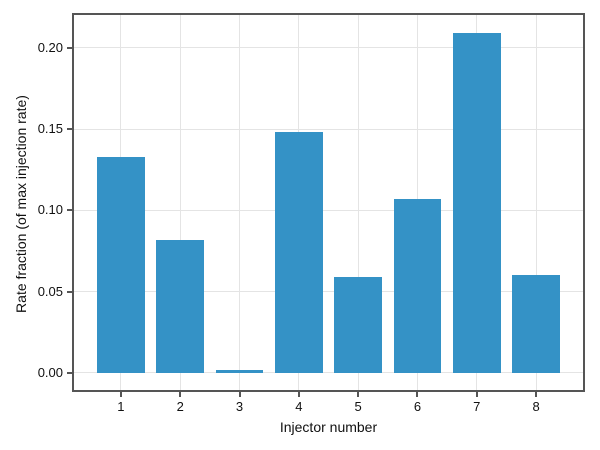  What do you see at coordinates (417, 406) in the screenshot?
I see `x-tick-label: 6` at bounding box center [417, 406].